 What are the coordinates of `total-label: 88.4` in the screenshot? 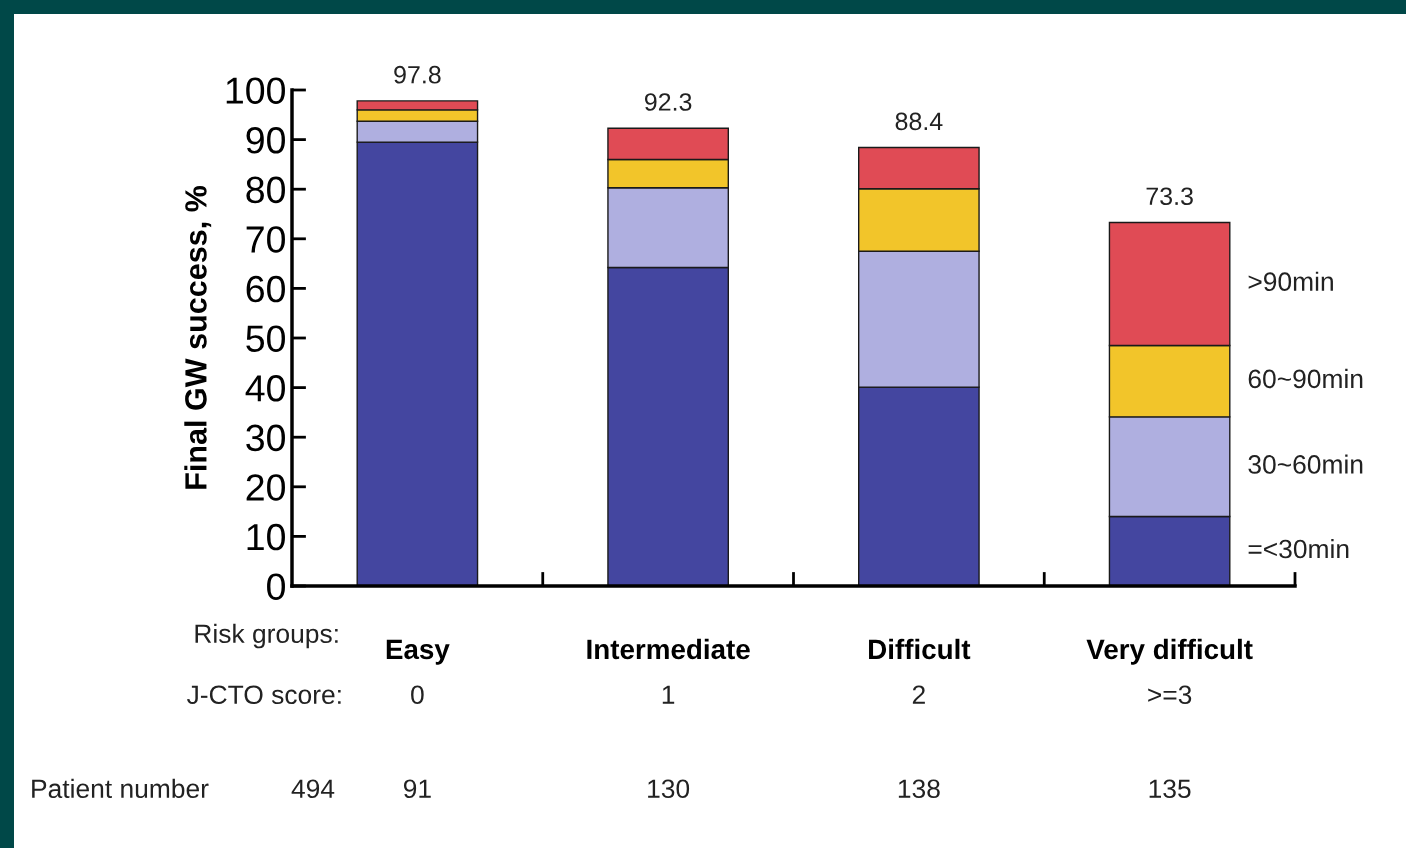 It's located at (919, 121).